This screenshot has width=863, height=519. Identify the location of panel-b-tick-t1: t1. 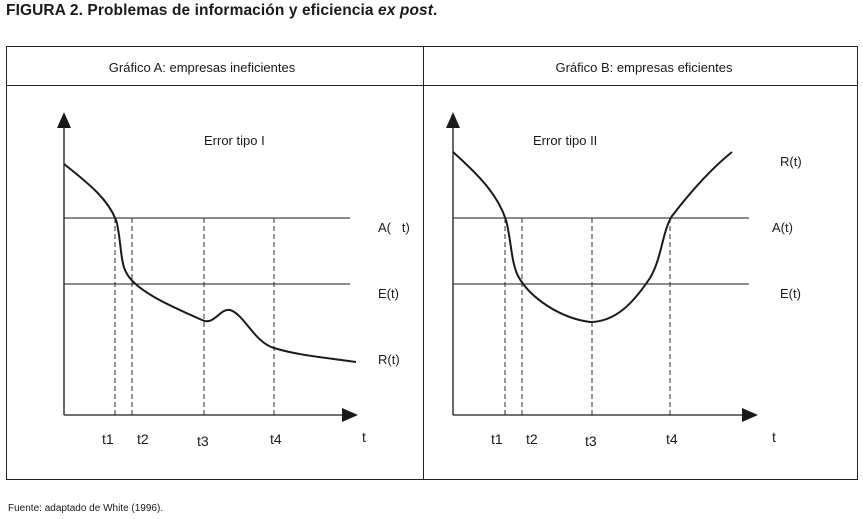
(497, 439).